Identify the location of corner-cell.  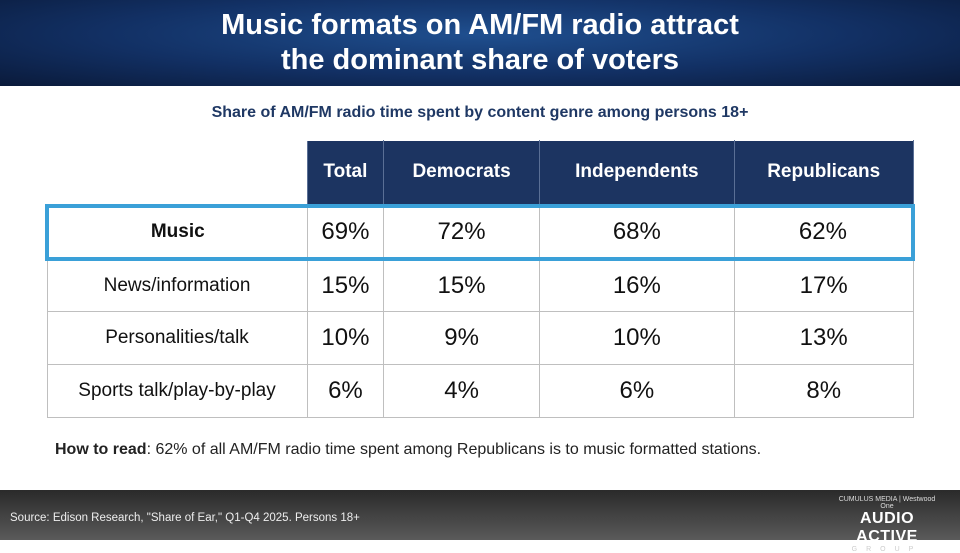
(177, 173).